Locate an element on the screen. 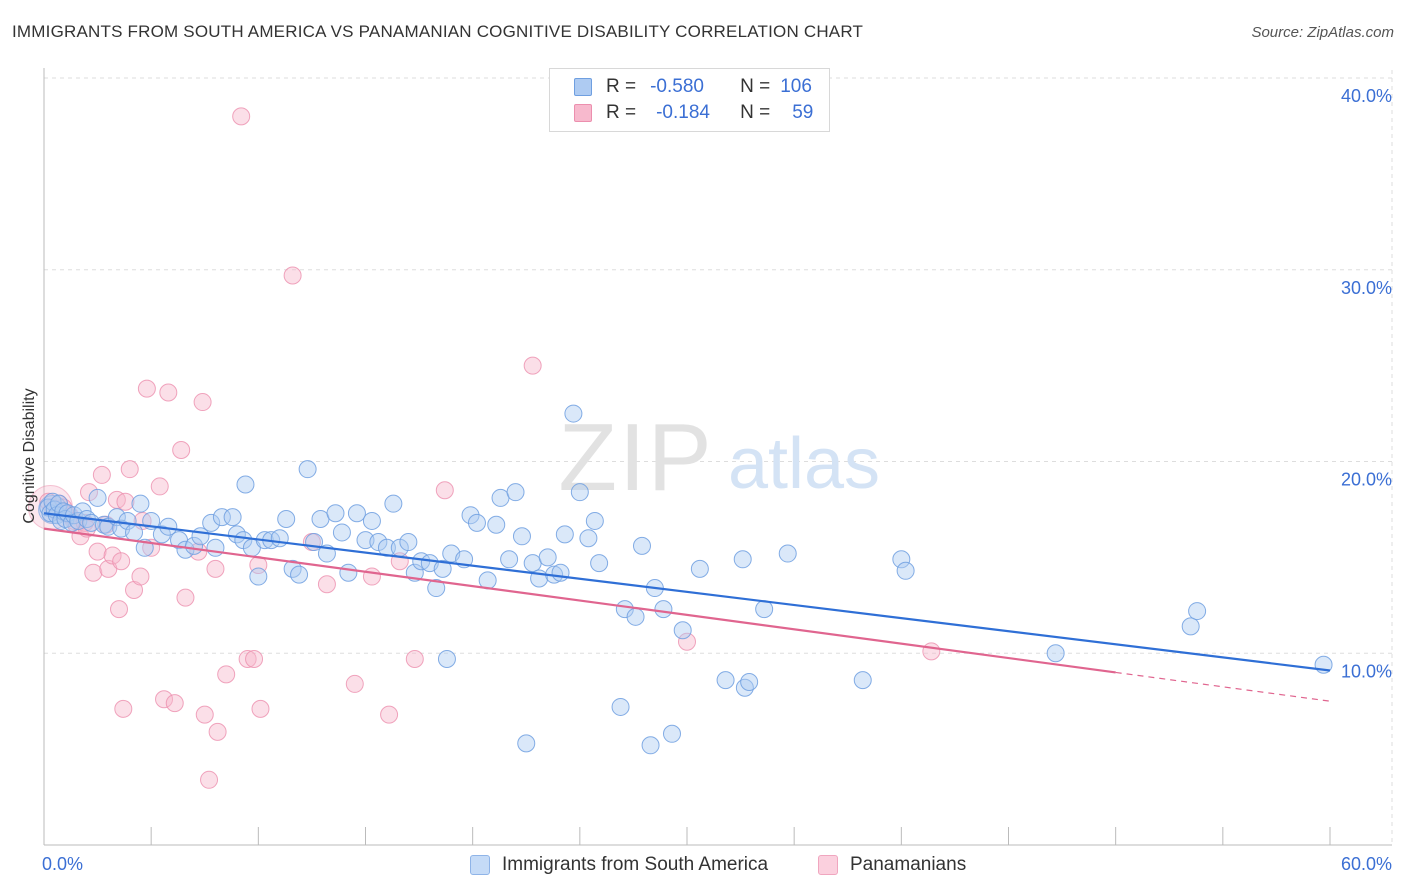 The height and width of the screenshot is (892, 1406). bottom-legend-swatch-blue is located at coordinates (480, 865).